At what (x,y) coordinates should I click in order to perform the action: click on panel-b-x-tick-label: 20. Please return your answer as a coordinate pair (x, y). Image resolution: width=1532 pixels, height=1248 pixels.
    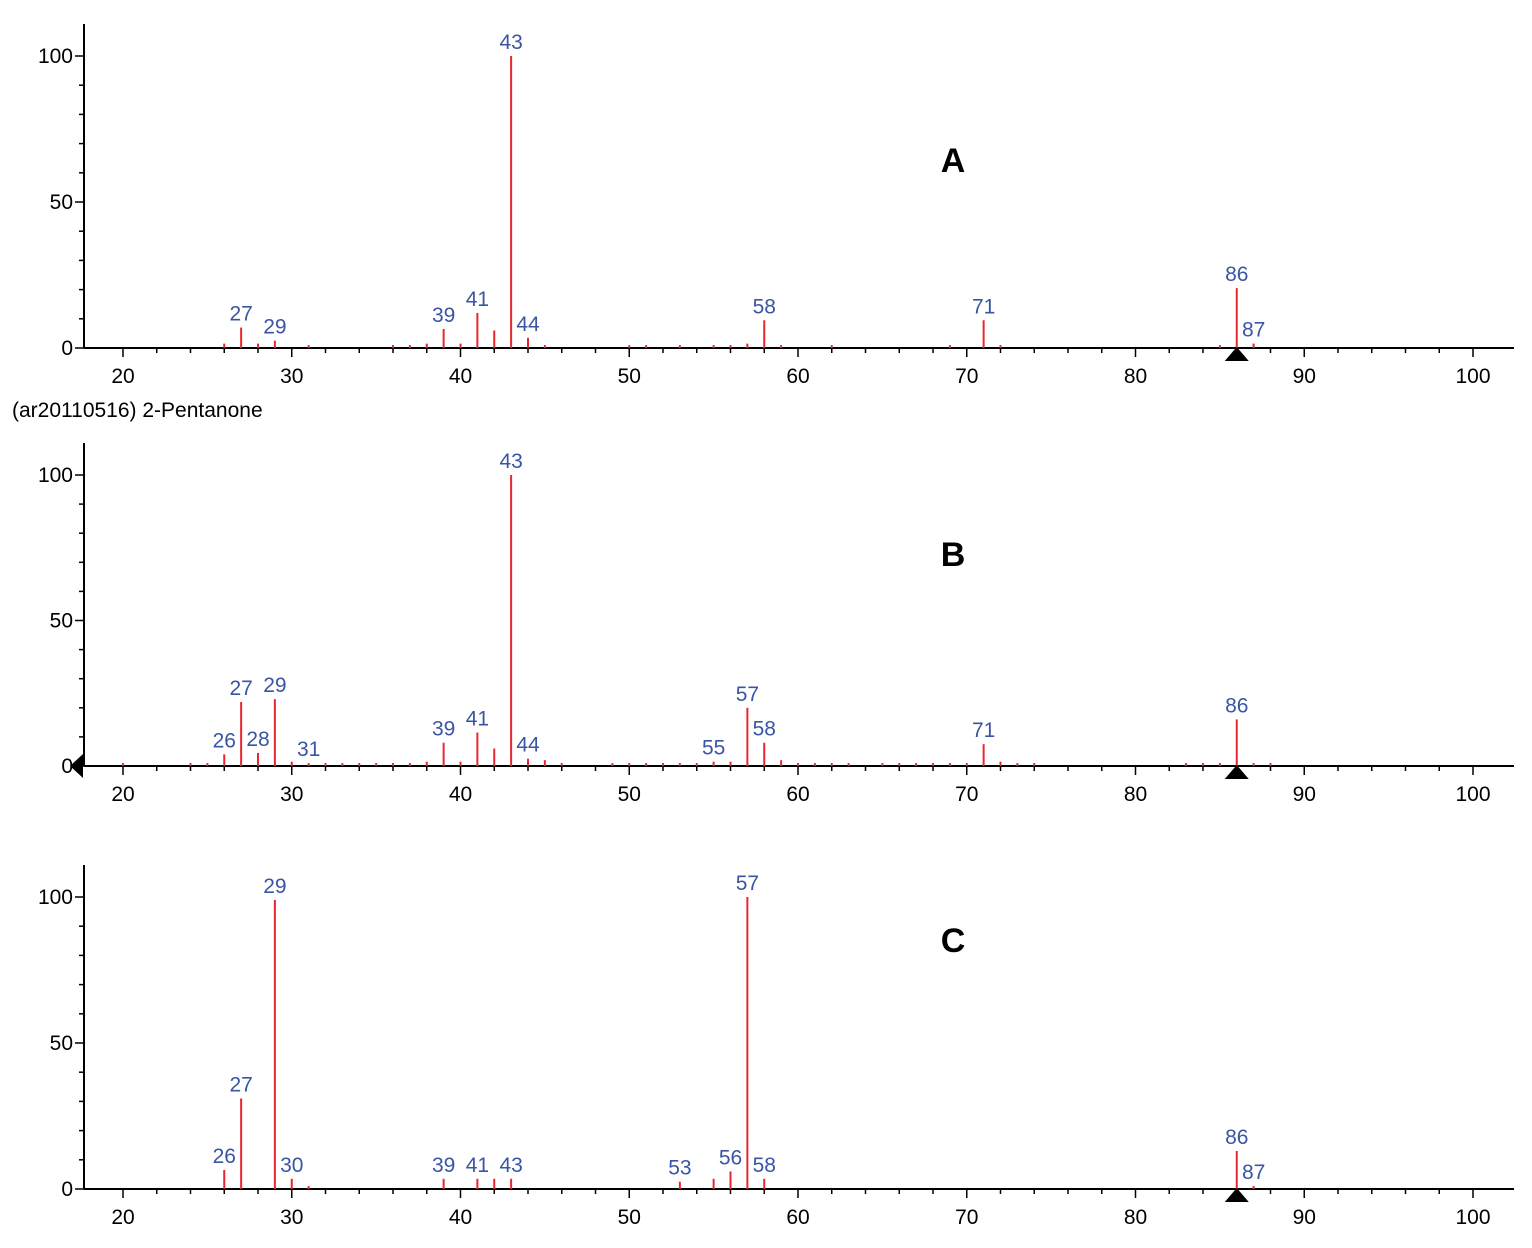
    Looking at the image, I should click on (122, 794).